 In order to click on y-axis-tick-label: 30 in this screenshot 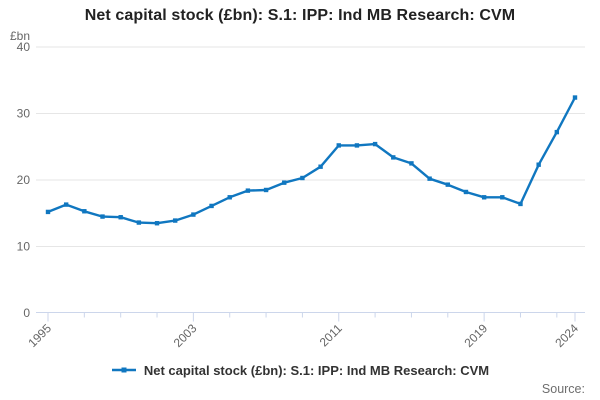, I will do `click(24, 114)`.